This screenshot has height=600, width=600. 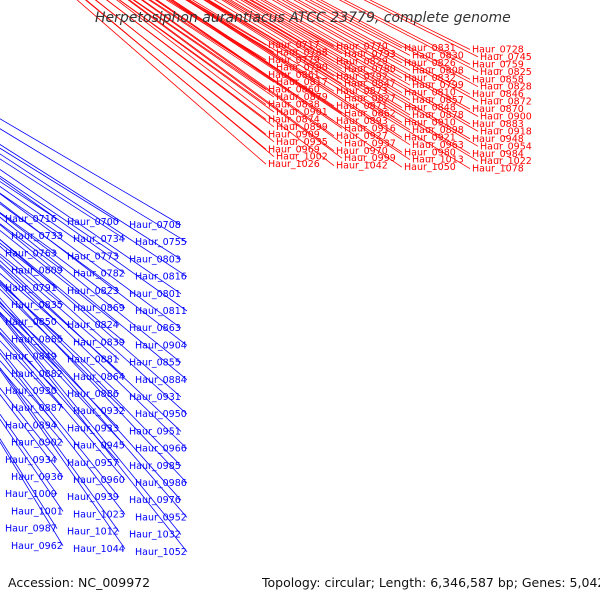 What do you see at coordinates (370, 143) in the screenshot?
I see `forward-gene-label: Haur_0937` at bounding box center [370, 143].